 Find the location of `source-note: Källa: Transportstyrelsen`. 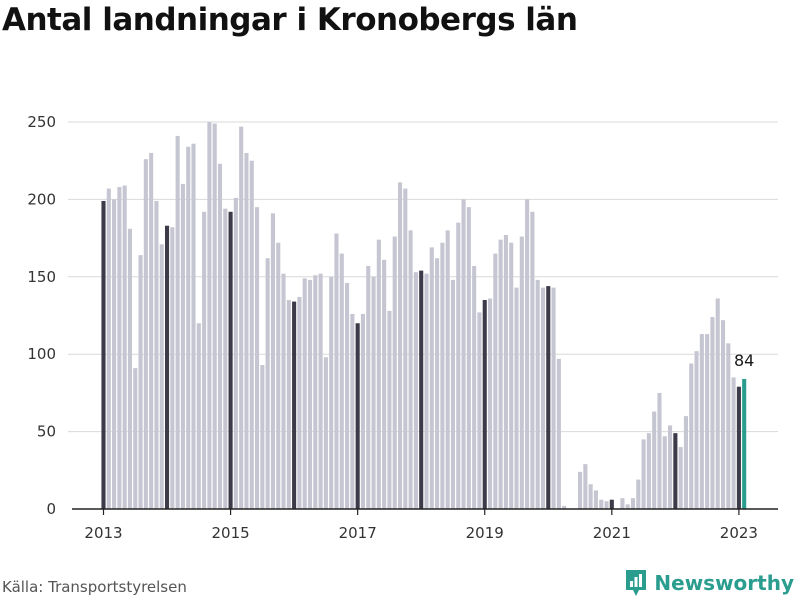

source-note: Källa: Transportstyrelsen is located at coordinates (94, 587).